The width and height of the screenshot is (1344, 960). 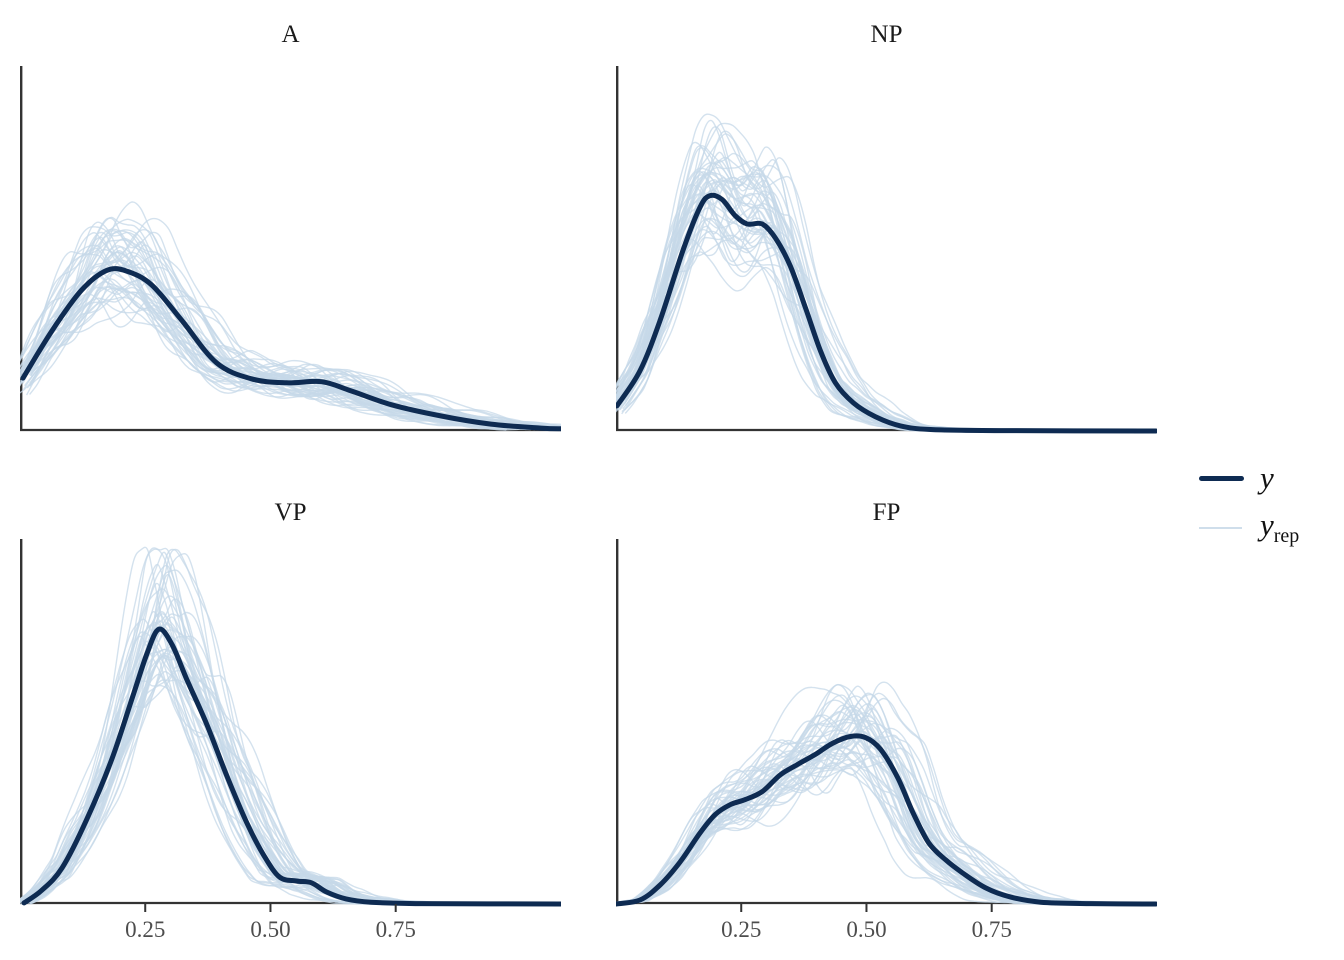 I want to click on y-line-swatch, so click(x=1221, y=478).